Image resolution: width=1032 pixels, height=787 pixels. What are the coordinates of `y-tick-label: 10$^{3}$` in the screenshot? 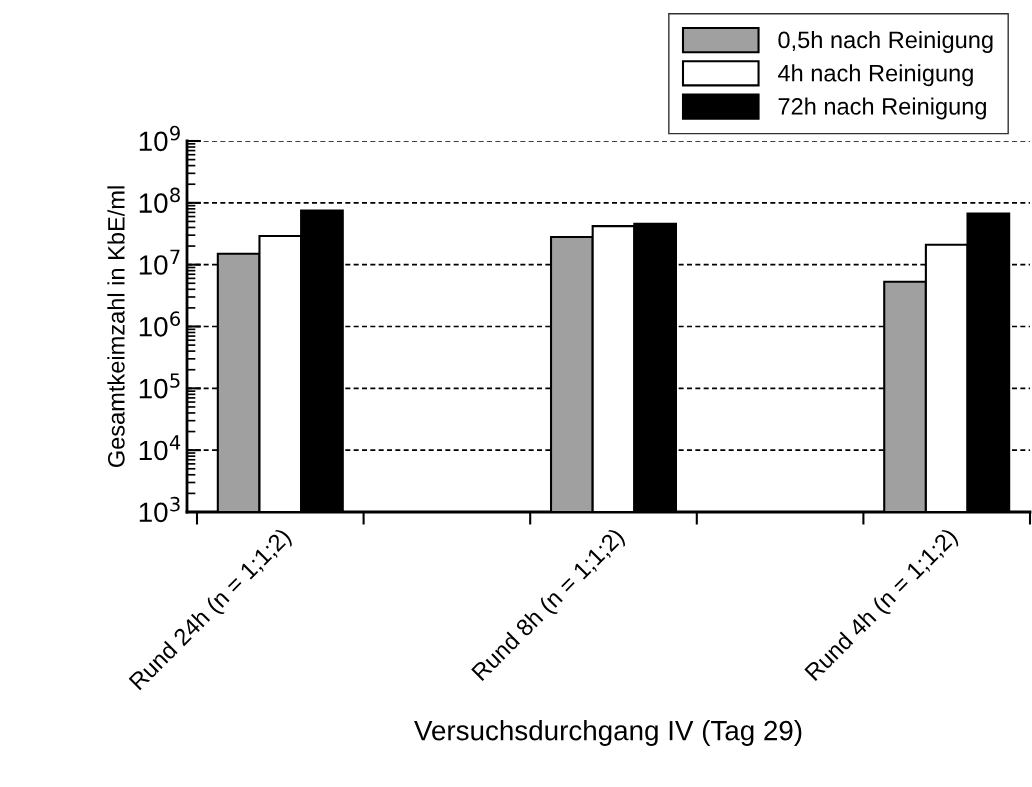 It's located at (159, 509).